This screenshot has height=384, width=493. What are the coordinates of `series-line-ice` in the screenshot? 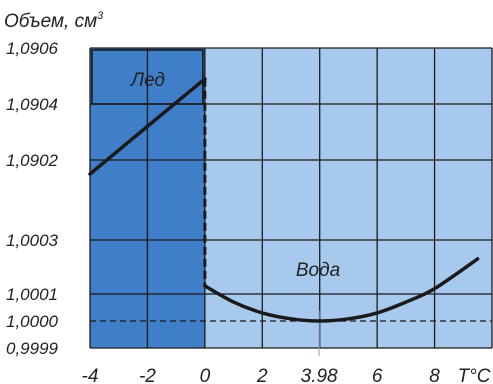 It's located at (147, 126).